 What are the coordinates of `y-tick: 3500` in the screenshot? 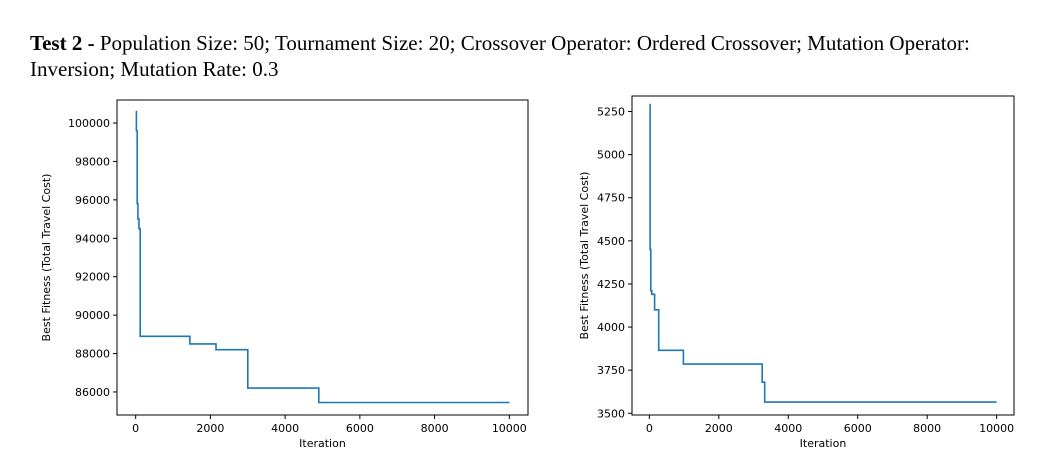 It's located at (614, 413).